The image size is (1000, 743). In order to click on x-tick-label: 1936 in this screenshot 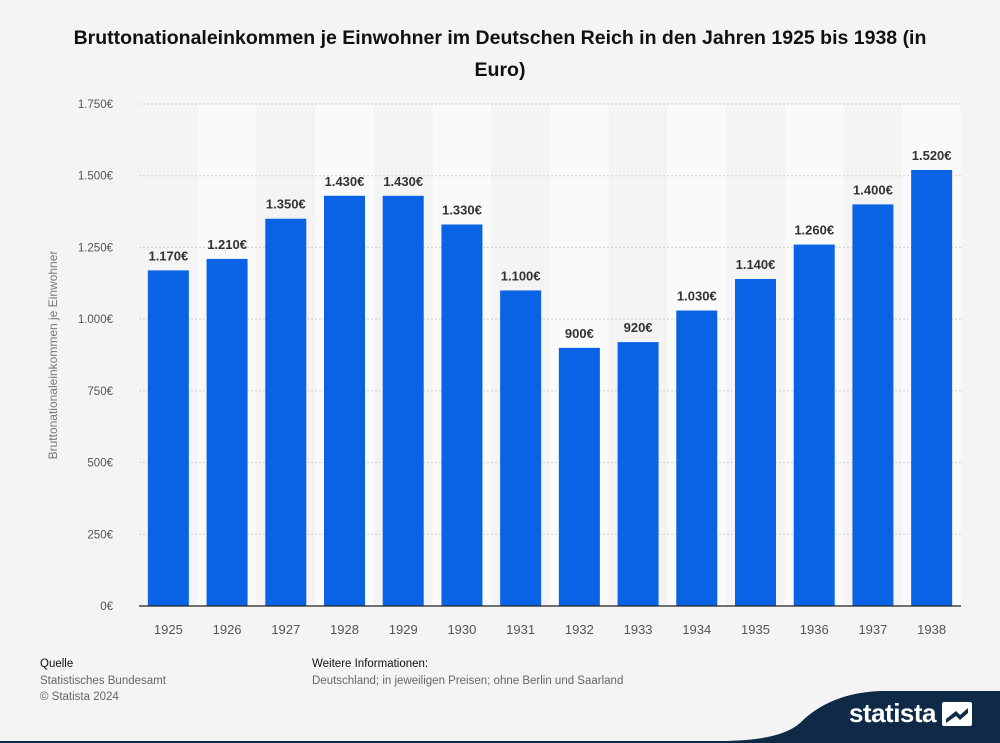, I will do `click(814, 629)`.